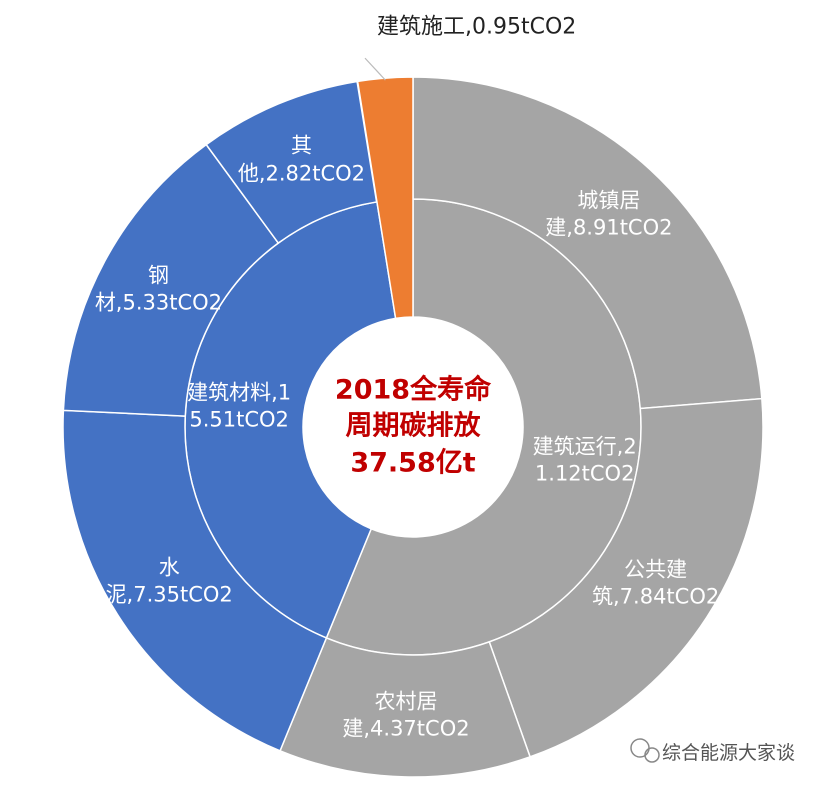 This screenshot has height=788, width=828. Describe the element at coordinates (609, 214) in the screenshot. I see `outer-label: 城镇居建,8.91tCO2` at that location.